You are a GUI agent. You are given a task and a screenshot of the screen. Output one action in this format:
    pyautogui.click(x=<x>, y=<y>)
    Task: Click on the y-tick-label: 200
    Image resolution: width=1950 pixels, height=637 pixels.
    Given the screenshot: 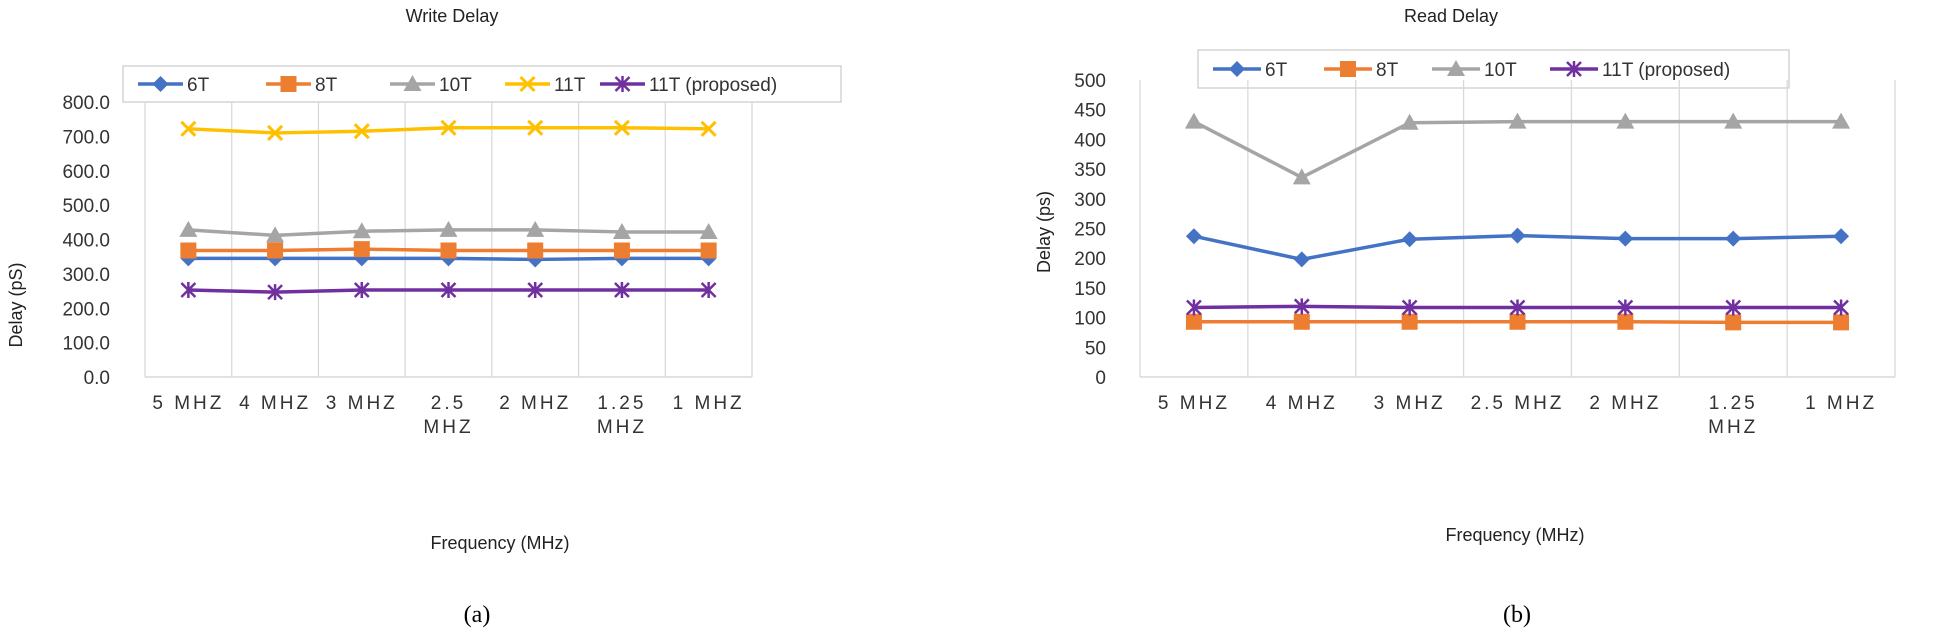 What is the action you would take?
    pyautogui.click(x=1090, y=259)
    